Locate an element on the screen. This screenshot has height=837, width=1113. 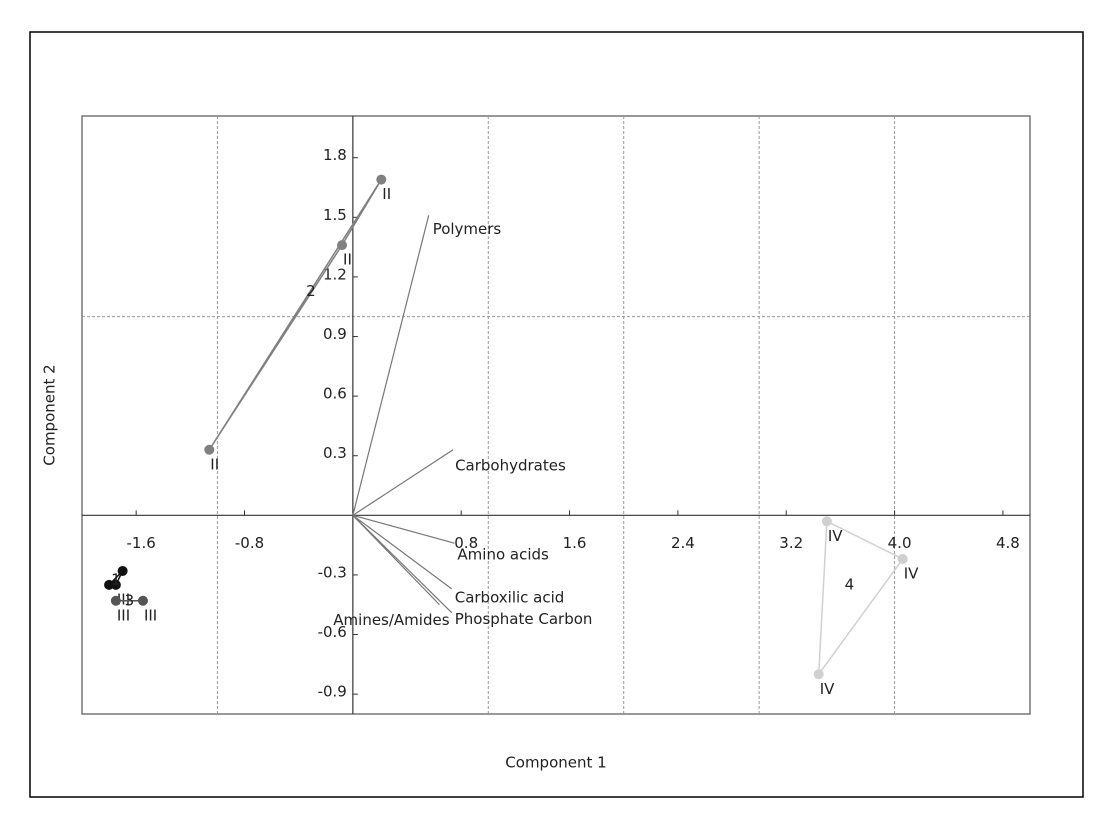
vector-label: Amines/Amides is located at coordinates (391, 620).